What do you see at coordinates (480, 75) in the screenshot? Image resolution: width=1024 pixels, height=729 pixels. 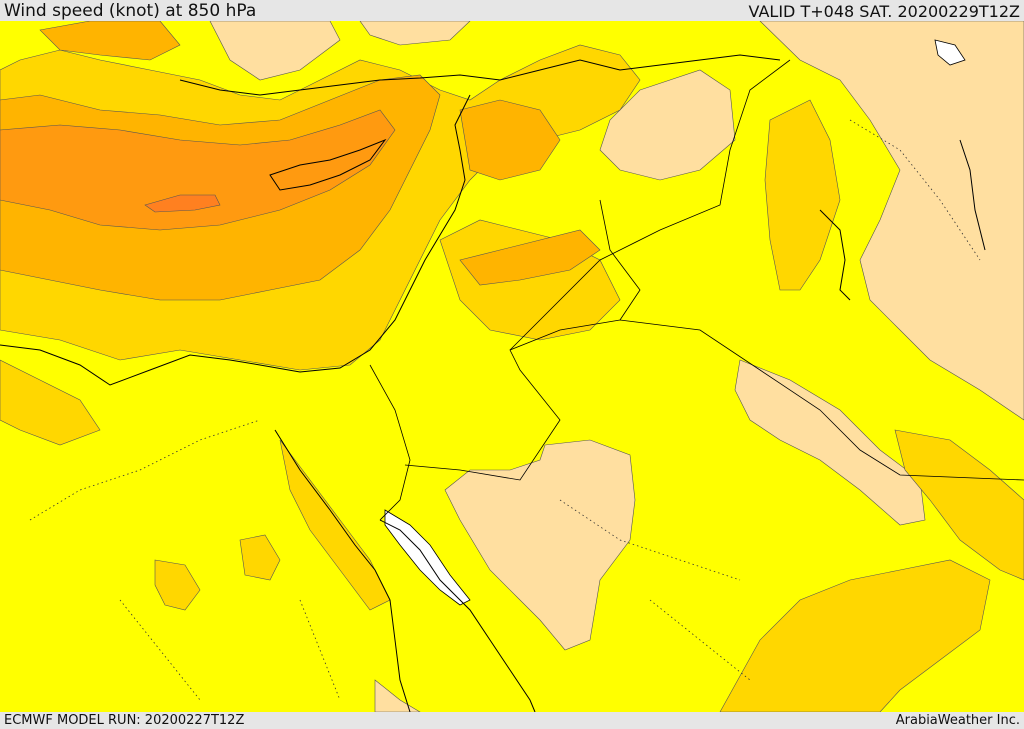 I see `coastline-turkey` at bounding box center [480, 75].